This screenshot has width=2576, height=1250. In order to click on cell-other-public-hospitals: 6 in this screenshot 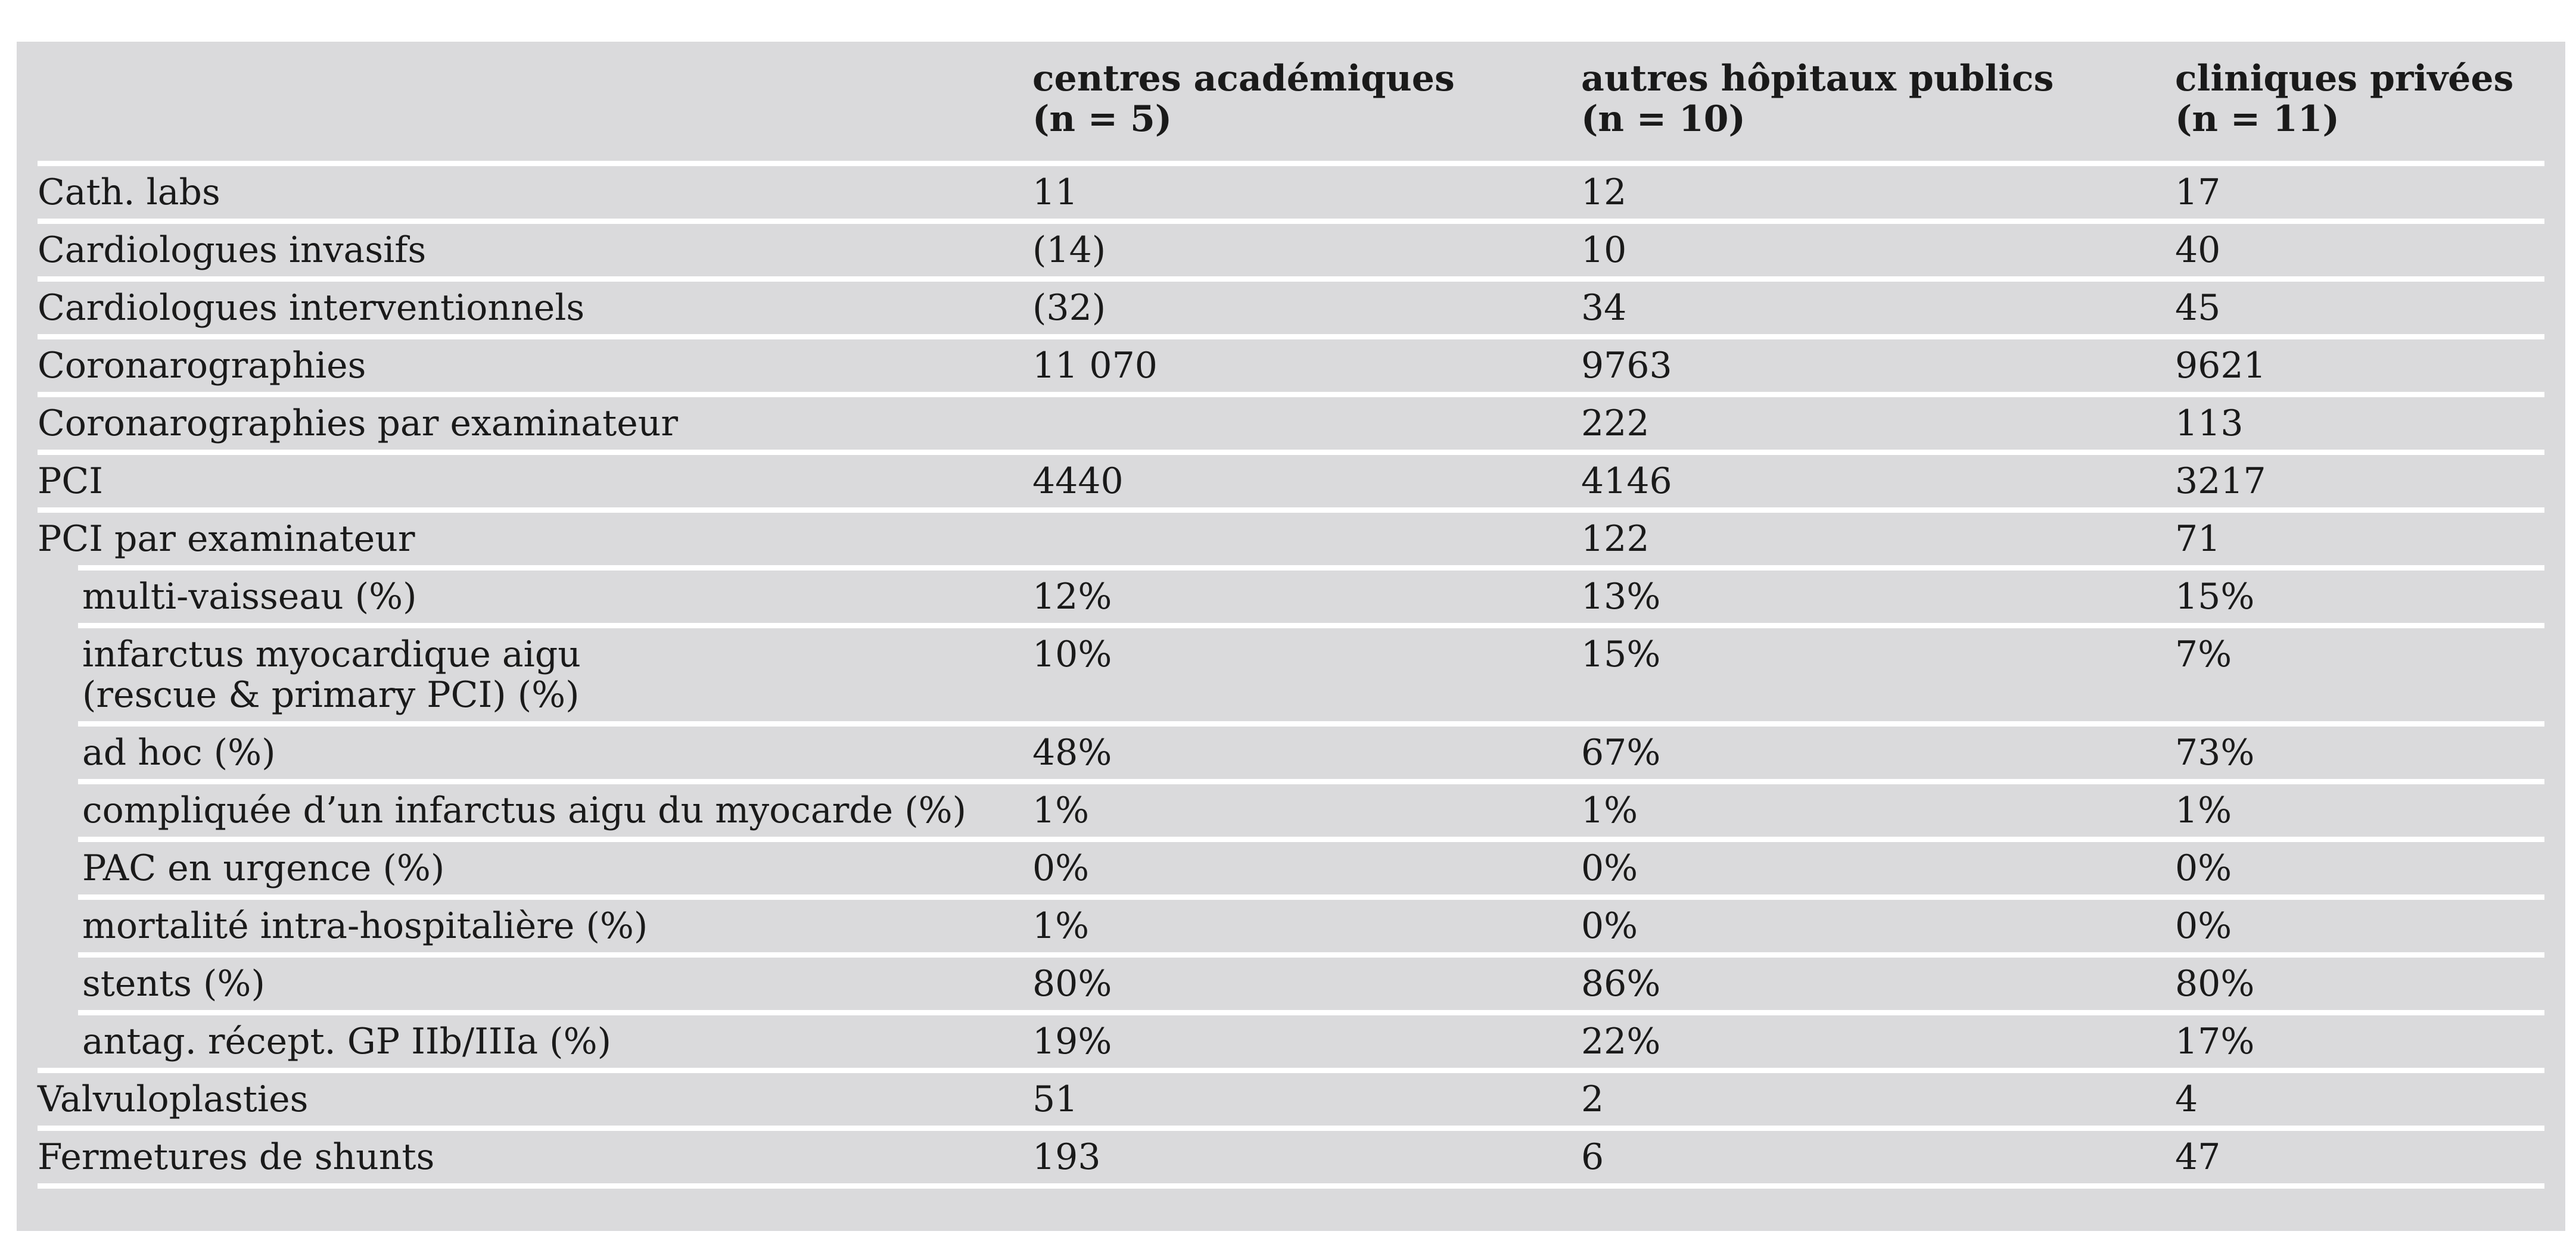, I will do `click(1592, 1157)`.